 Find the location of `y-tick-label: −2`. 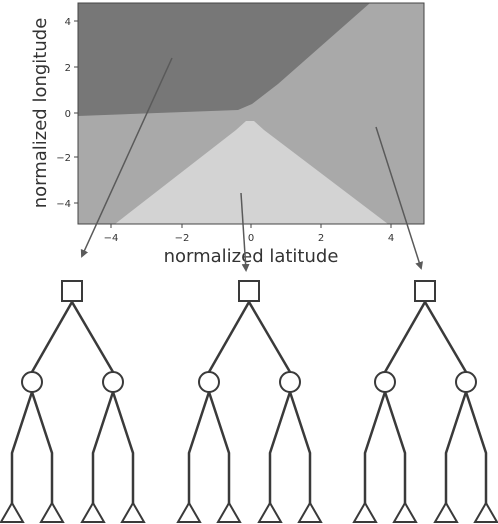

y-tick-label: −2 is located at coordinates (63, 158).